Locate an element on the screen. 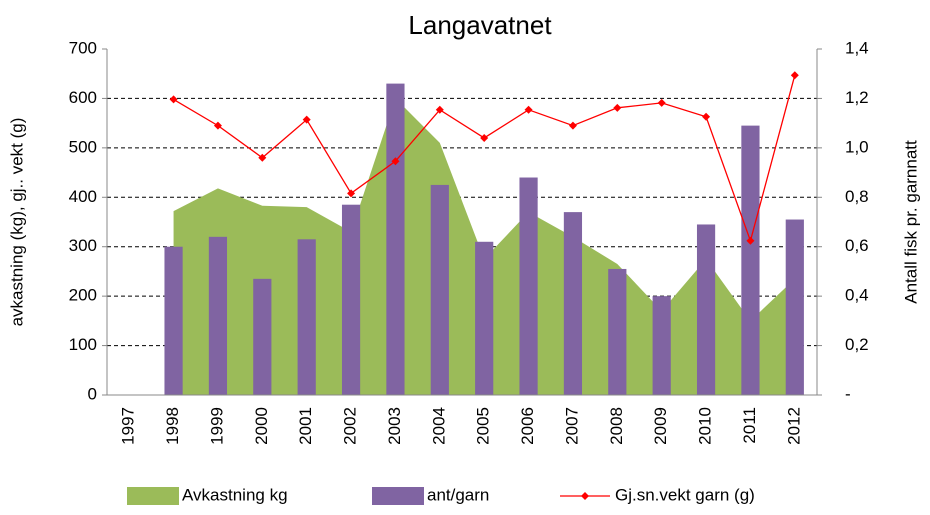 The image size is (930, 515). x-tick-label: 2008 is located at coordinates (616, 426).